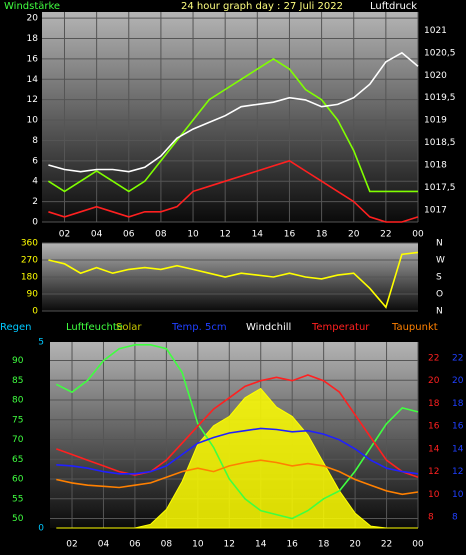 The height and width of the screenshot is (555, 466). Describe the element at coordinates (18, 519) in the screenshot. I see `y-tick-label: 50` at that location.